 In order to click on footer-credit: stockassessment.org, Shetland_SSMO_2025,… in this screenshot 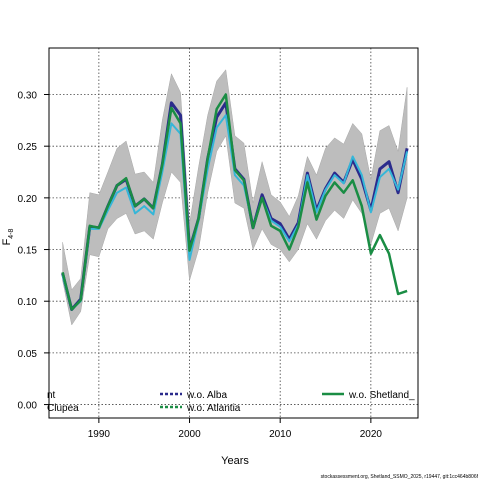, I will do `click(400, 477)`.